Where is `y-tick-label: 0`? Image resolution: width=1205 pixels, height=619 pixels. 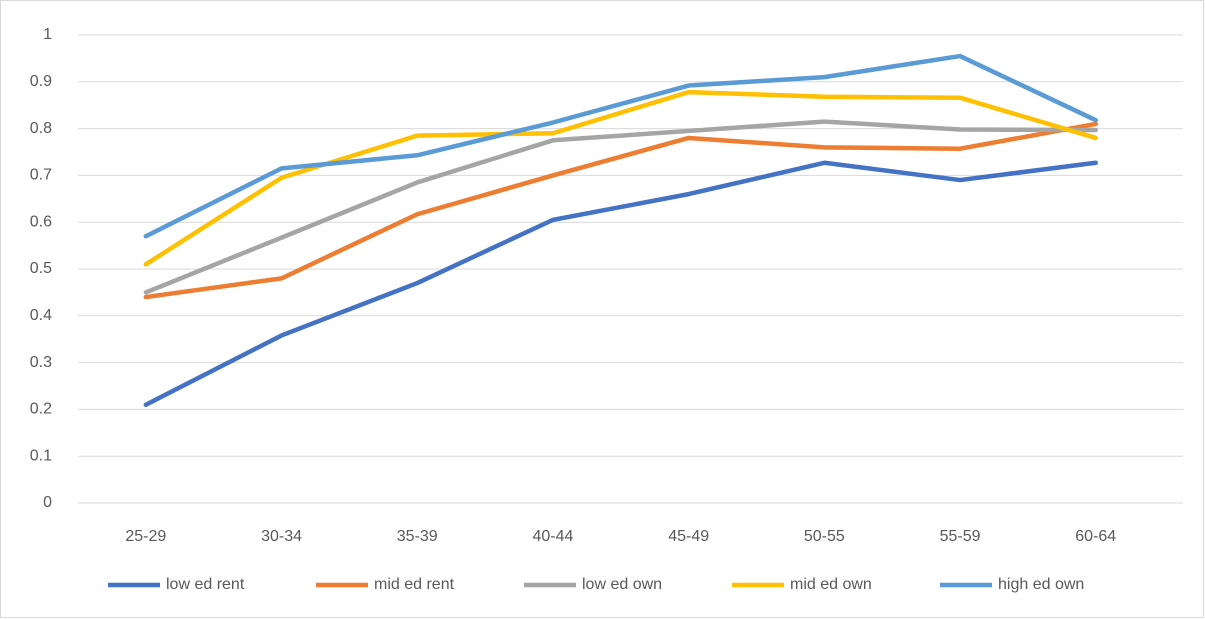 y-tick-label: 0 is located at coordinates (47, 502).